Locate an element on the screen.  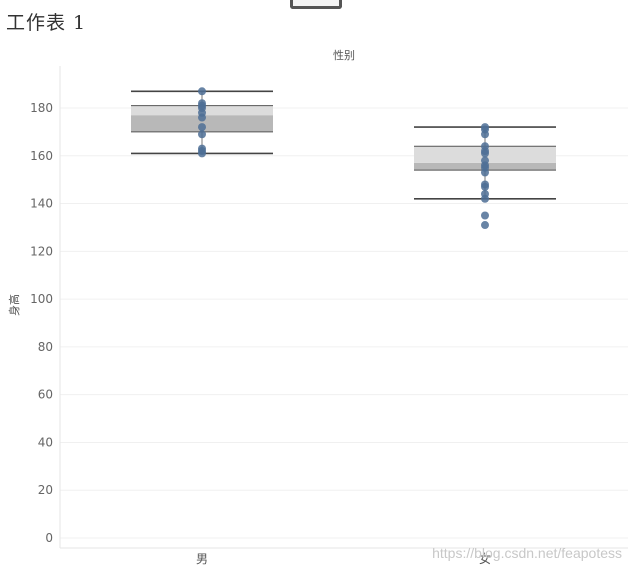
y-tick-label: 120 is located at coordinates (41, 251).